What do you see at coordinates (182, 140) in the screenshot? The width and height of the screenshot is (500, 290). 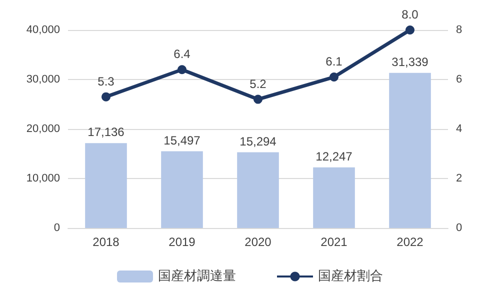 I see `data-label: 15,497` at bounding box center [182, 140].